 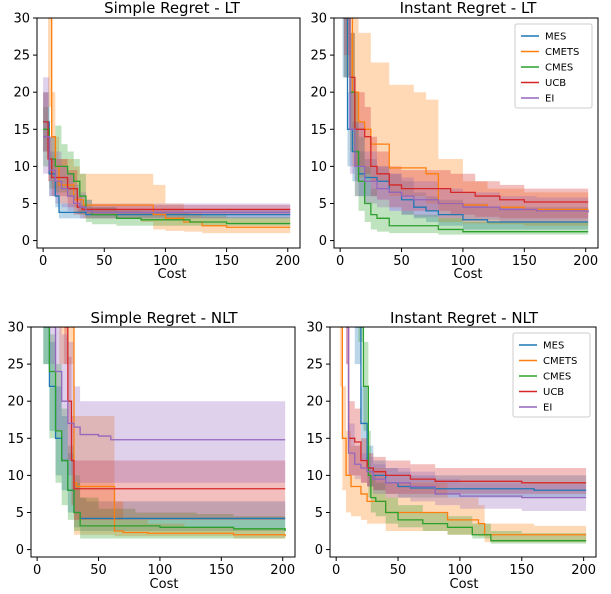 What do you see at coordinates (469, 8) in the screenshot?
I see `chart-title: Instant Regret - LT` at bounding box center [469, 8].